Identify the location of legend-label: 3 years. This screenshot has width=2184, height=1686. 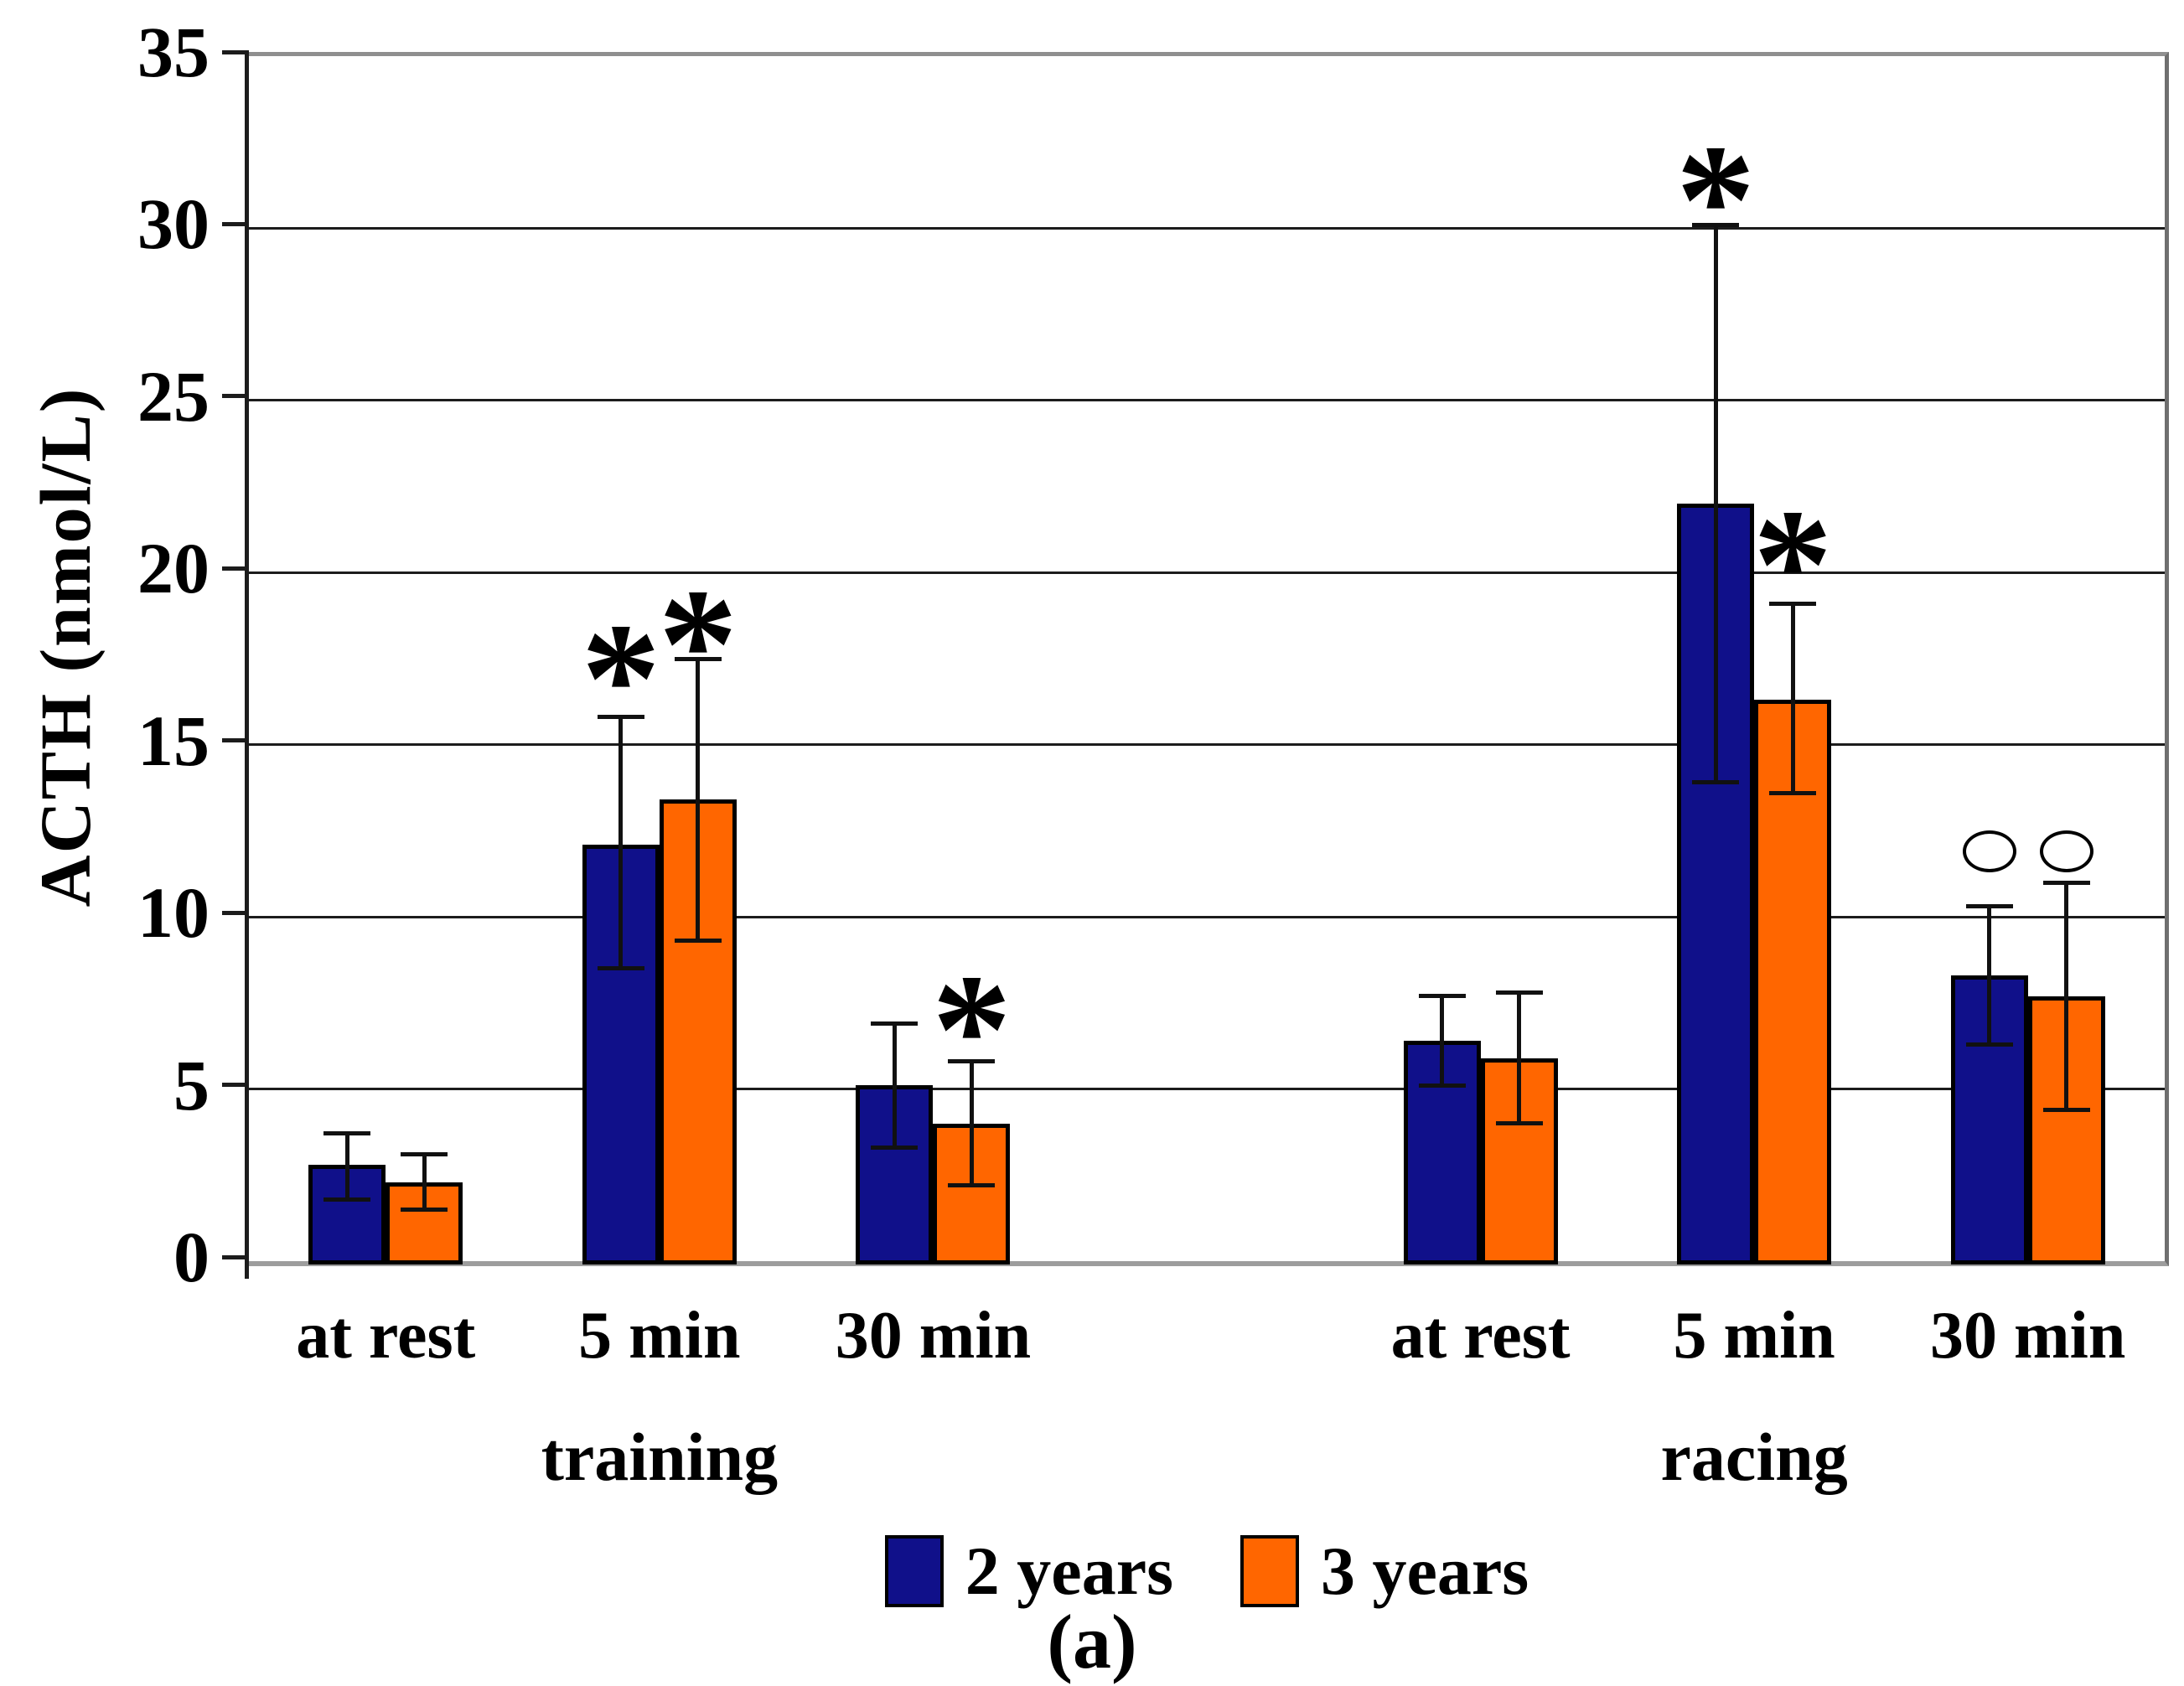
(1425, 1571).